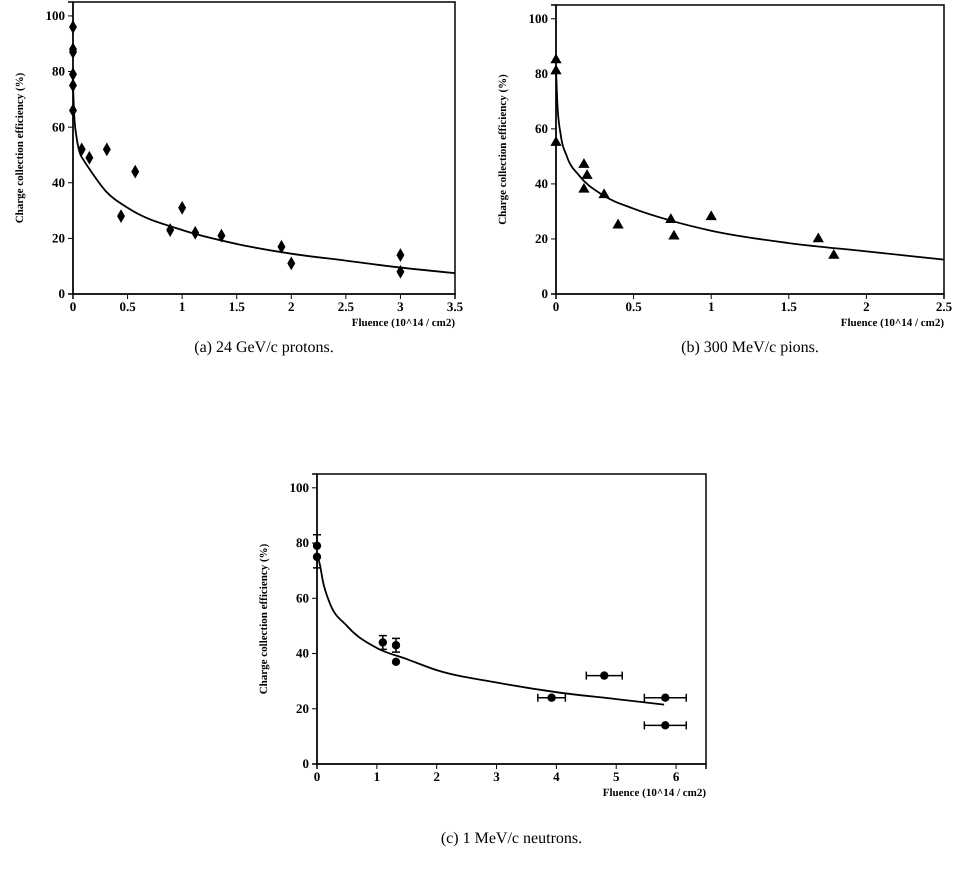 The image size is (961, 882). What do you see at coordinates (511, 838) in the screenshot?
I see `text: (c) 1 MeV/c neutrons.` at bounding box center [511, 838].